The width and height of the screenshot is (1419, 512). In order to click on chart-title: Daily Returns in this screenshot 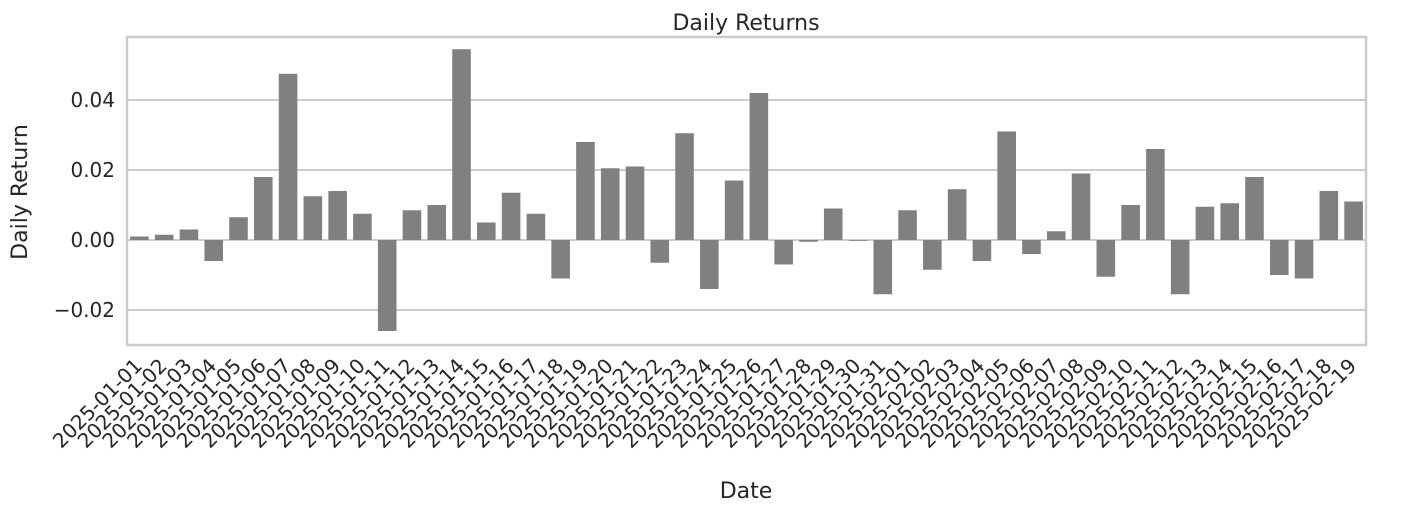, I will do `click(745, 23)`.